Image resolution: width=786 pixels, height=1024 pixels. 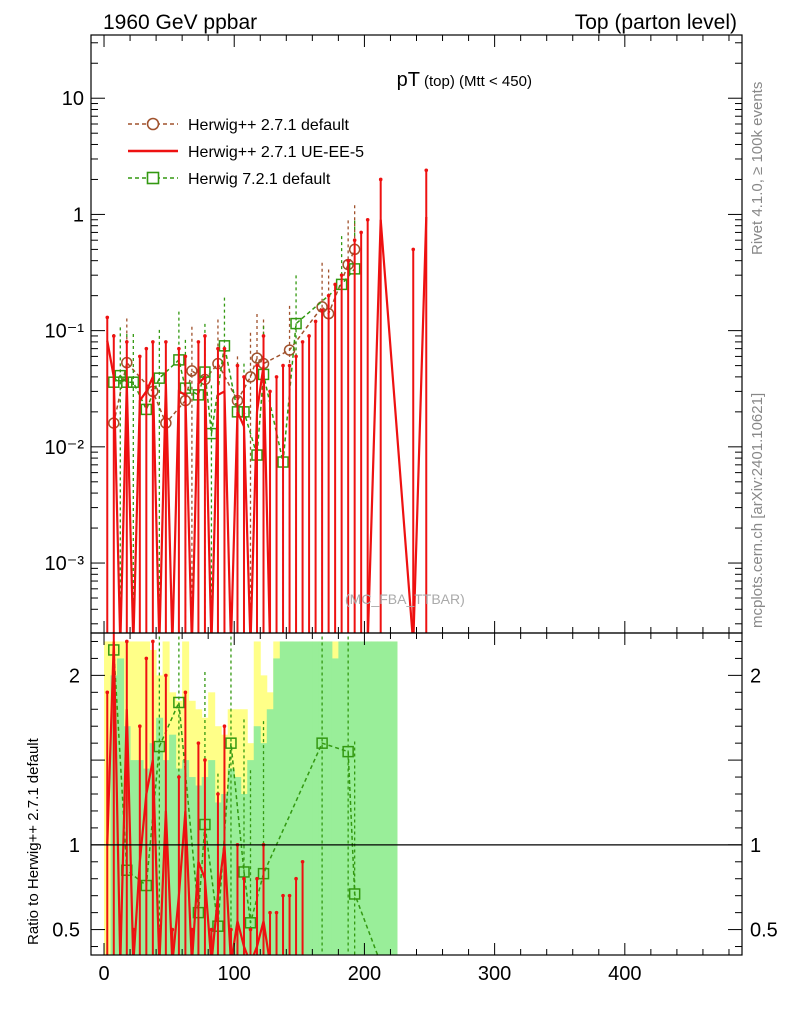 What do you see at coordinates (239, 125) in the screenshot?
I see `legend-entry: Herwig++ 2.7.1 default` at bounding box center [239, 125].